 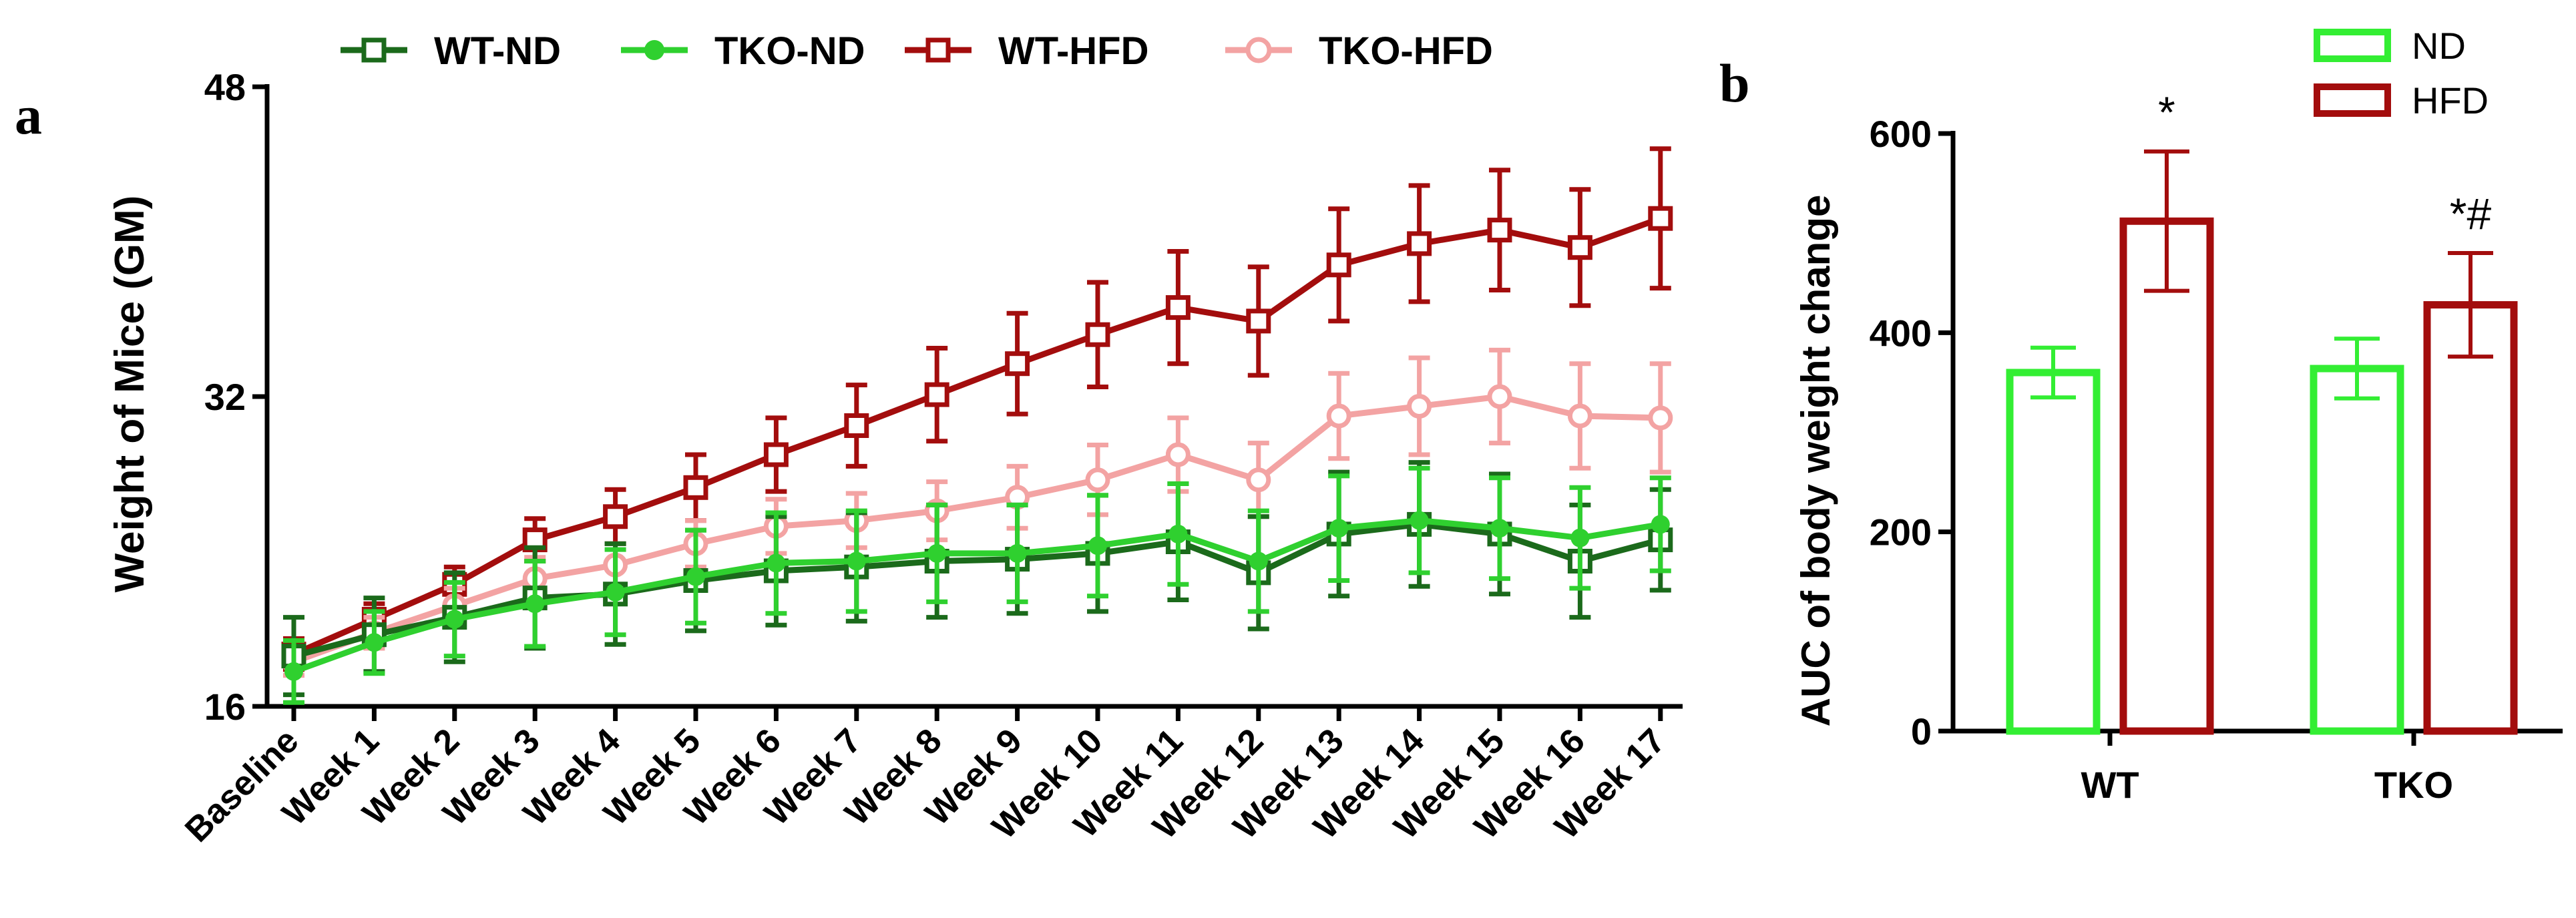 I want to click on bar-hfd-wt, so click(x=2166, y=476).